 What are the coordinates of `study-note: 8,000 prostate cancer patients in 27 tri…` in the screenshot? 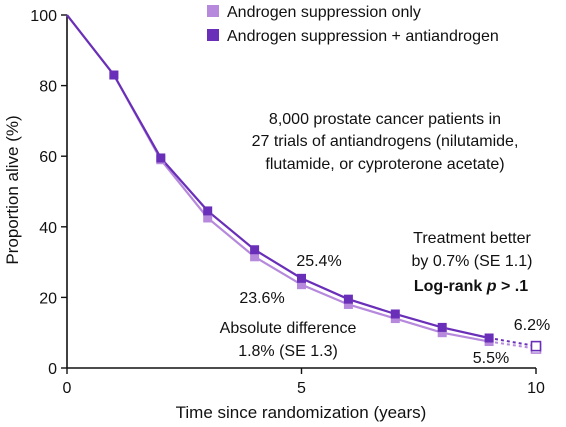 It's located at (385, 142).